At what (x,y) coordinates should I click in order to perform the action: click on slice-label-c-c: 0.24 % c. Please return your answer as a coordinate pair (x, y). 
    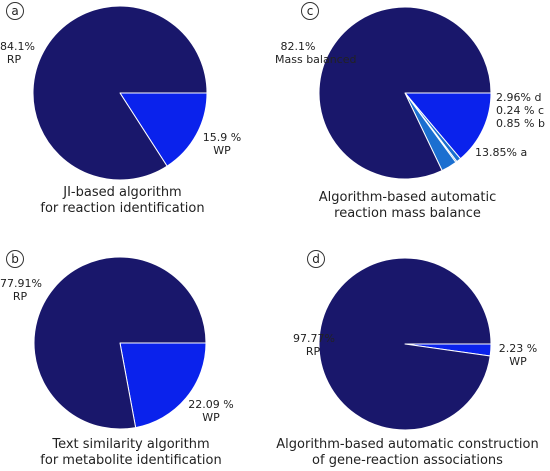
    Looking at the image, I should click on (520, 110).